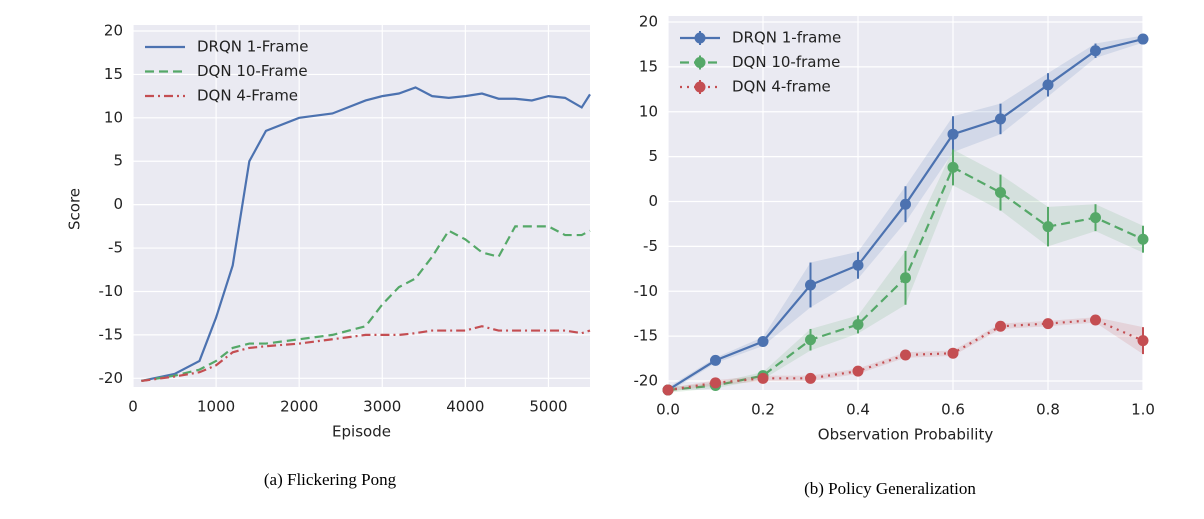  Describe the element at coordinates (763, 410) in the screenshot. I see `x-tick-label: 0.2` at that location.